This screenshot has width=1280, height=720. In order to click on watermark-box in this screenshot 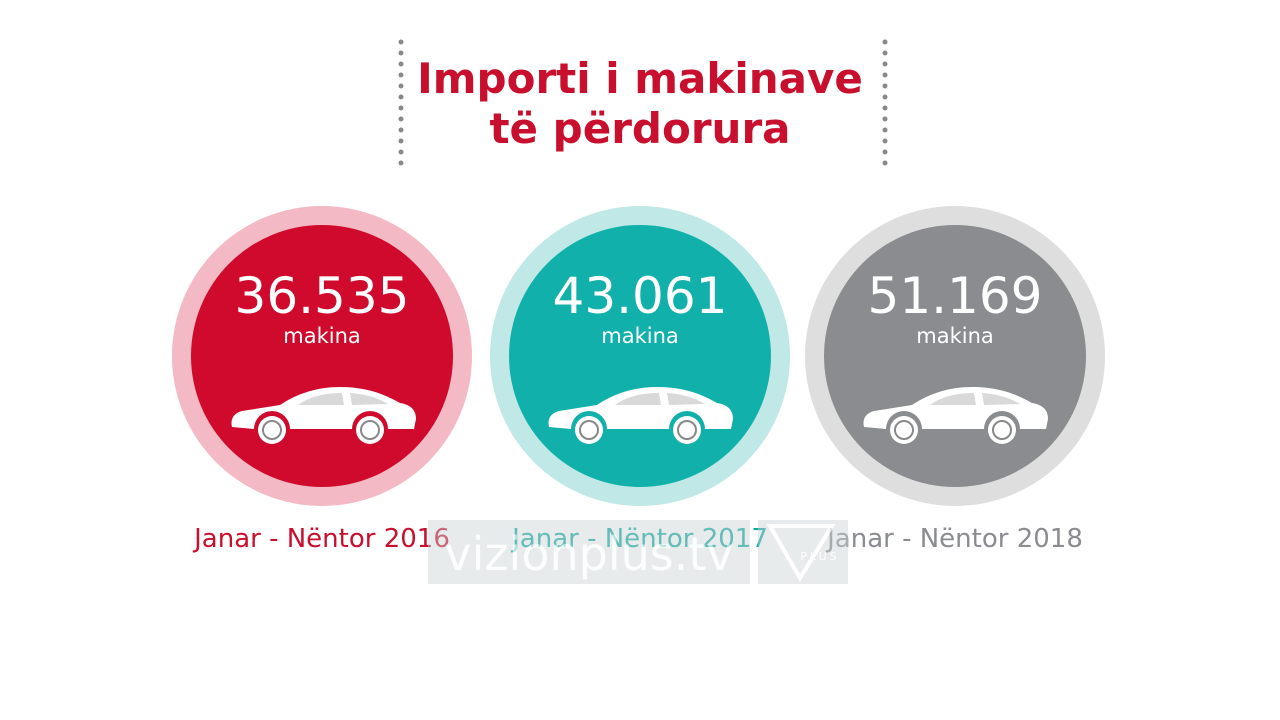, I will do `click(589, 552)`.